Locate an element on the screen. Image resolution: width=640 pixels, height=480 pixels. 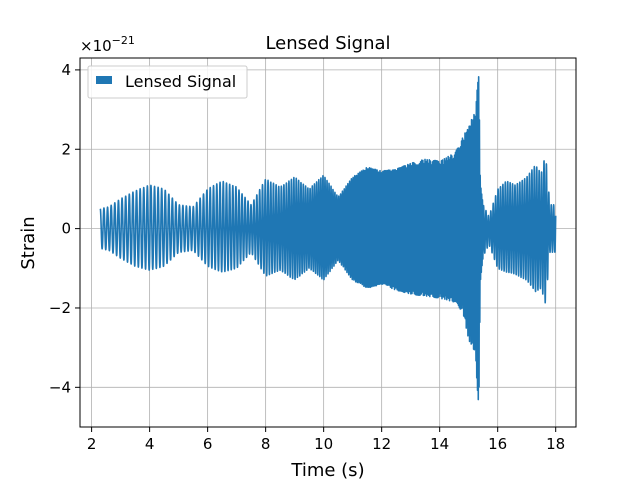
y-offset-exponent: −21 is located at coordinates (123, 40).